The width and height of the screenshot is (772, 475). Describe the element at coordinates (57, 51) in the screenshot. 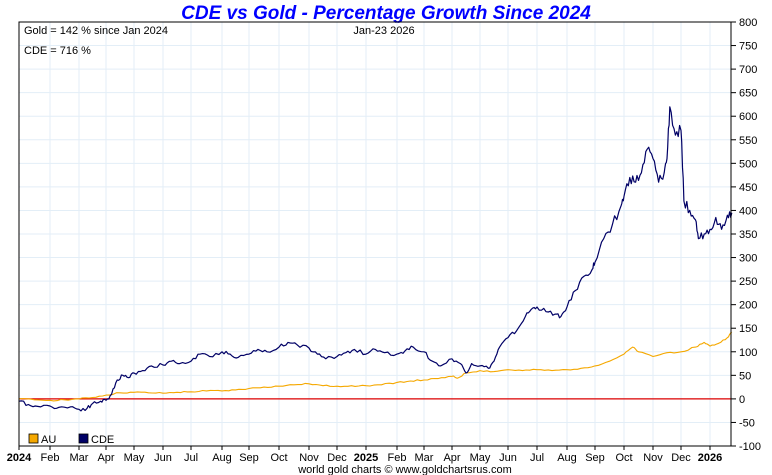

I see `cde-summary-annotation: CDE = 716 %` at that location.